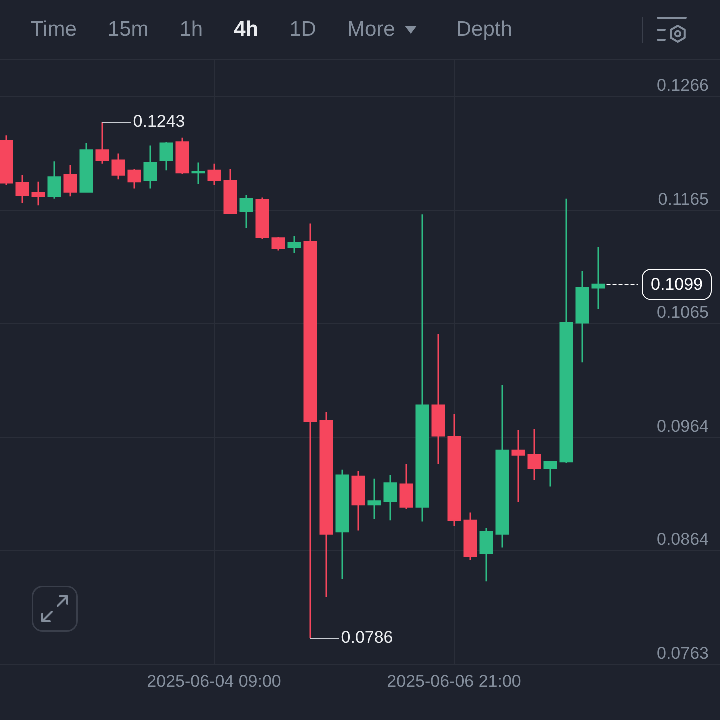 The width and height of the screenshot is (720, 720). I want to click on text: 15m, so click(128, 30).